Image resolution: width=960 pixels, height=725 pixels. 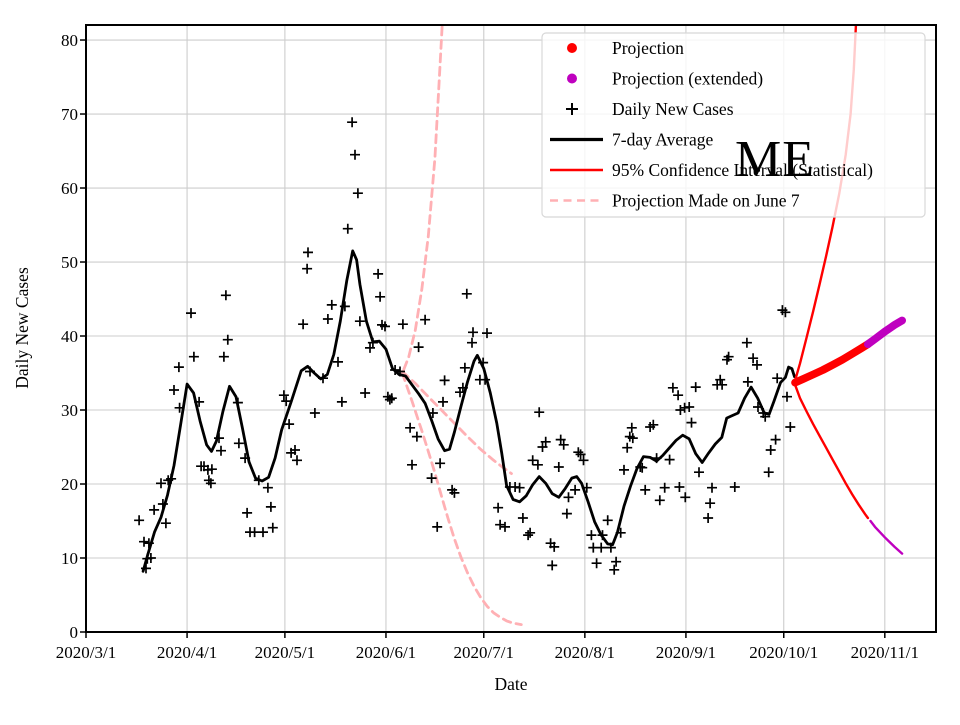 I want to click on projection-extended--line, so click(x=885, y=332).